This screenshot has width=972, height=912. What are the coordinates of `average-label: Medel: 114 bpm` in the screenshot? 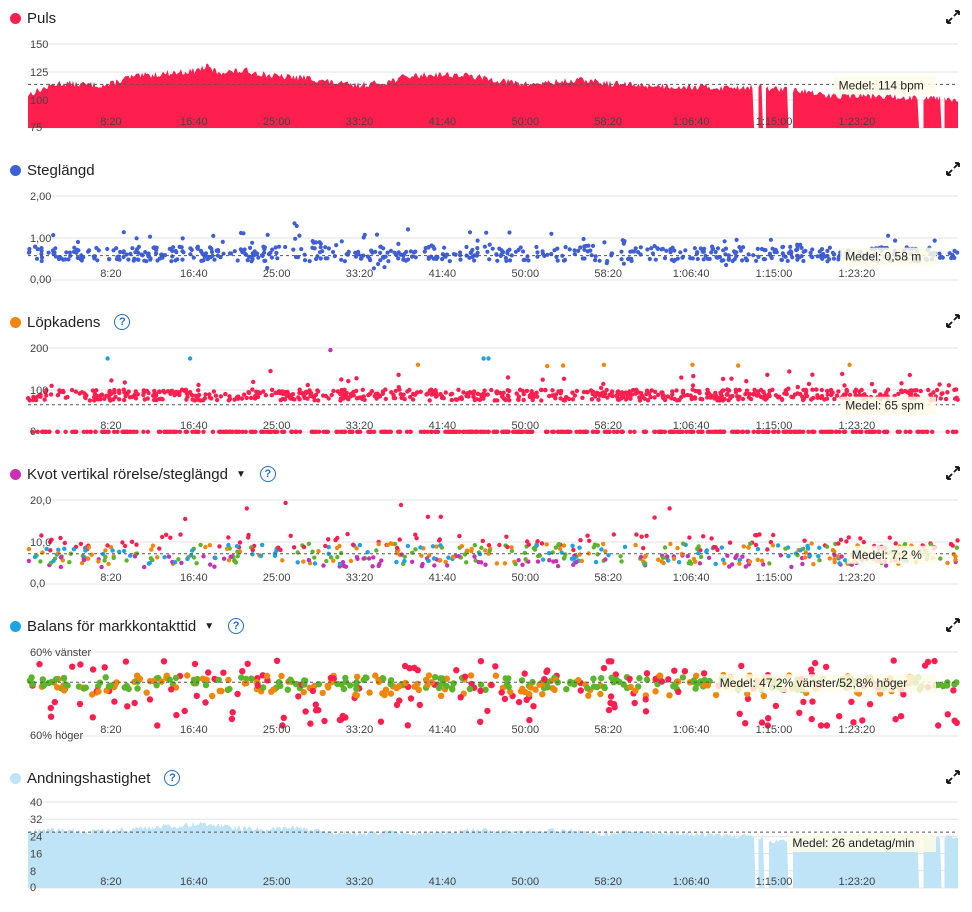 It's located at (881, 85).